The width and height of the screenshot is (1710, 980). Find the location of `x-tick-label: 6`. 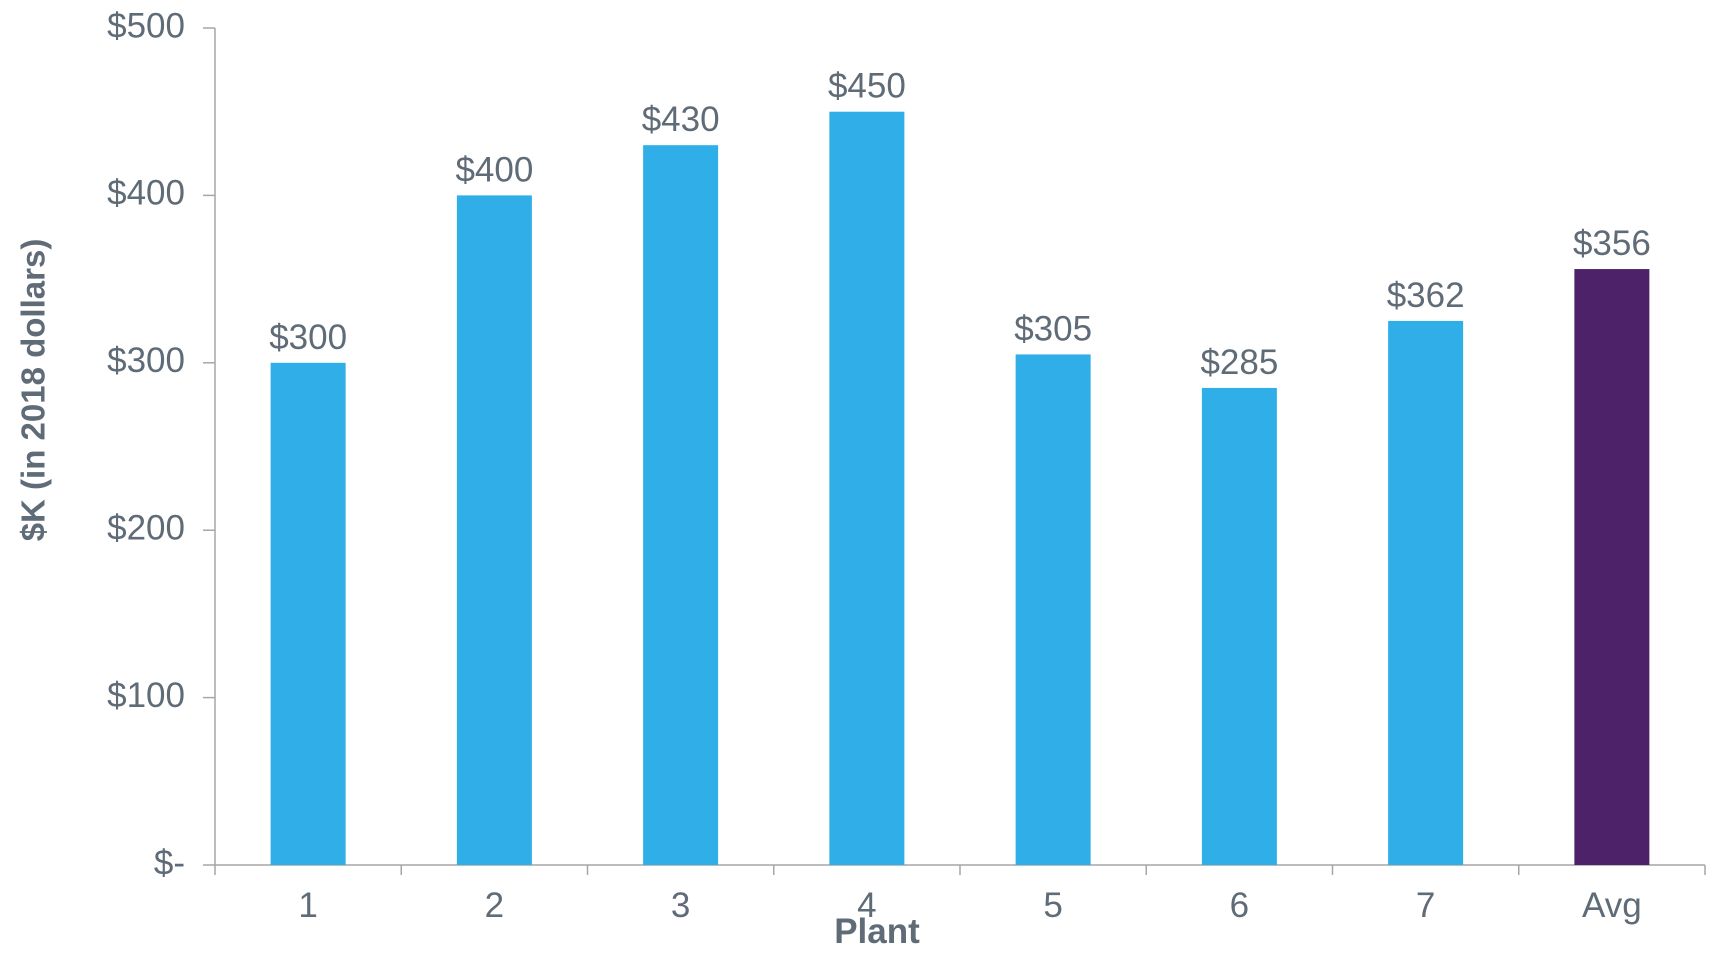

x-tick-label: 6 is located at coordinates (1239, 905).